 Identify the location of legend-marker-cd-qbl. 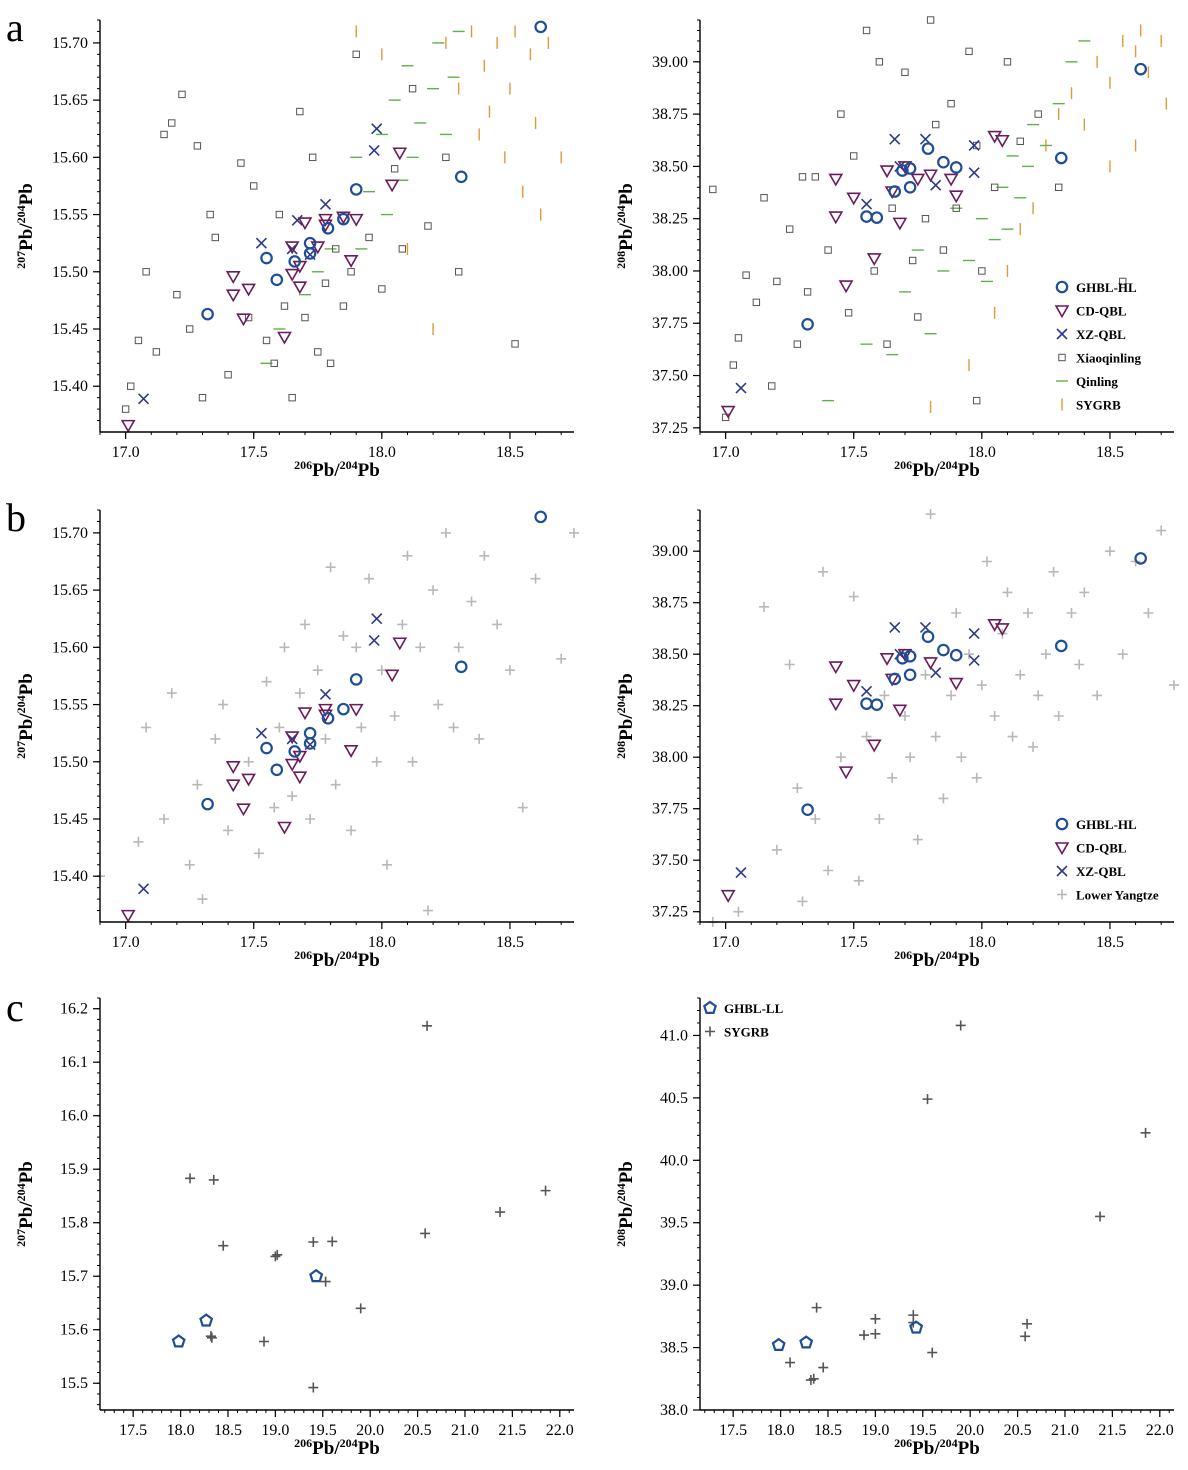
(1062, 312).